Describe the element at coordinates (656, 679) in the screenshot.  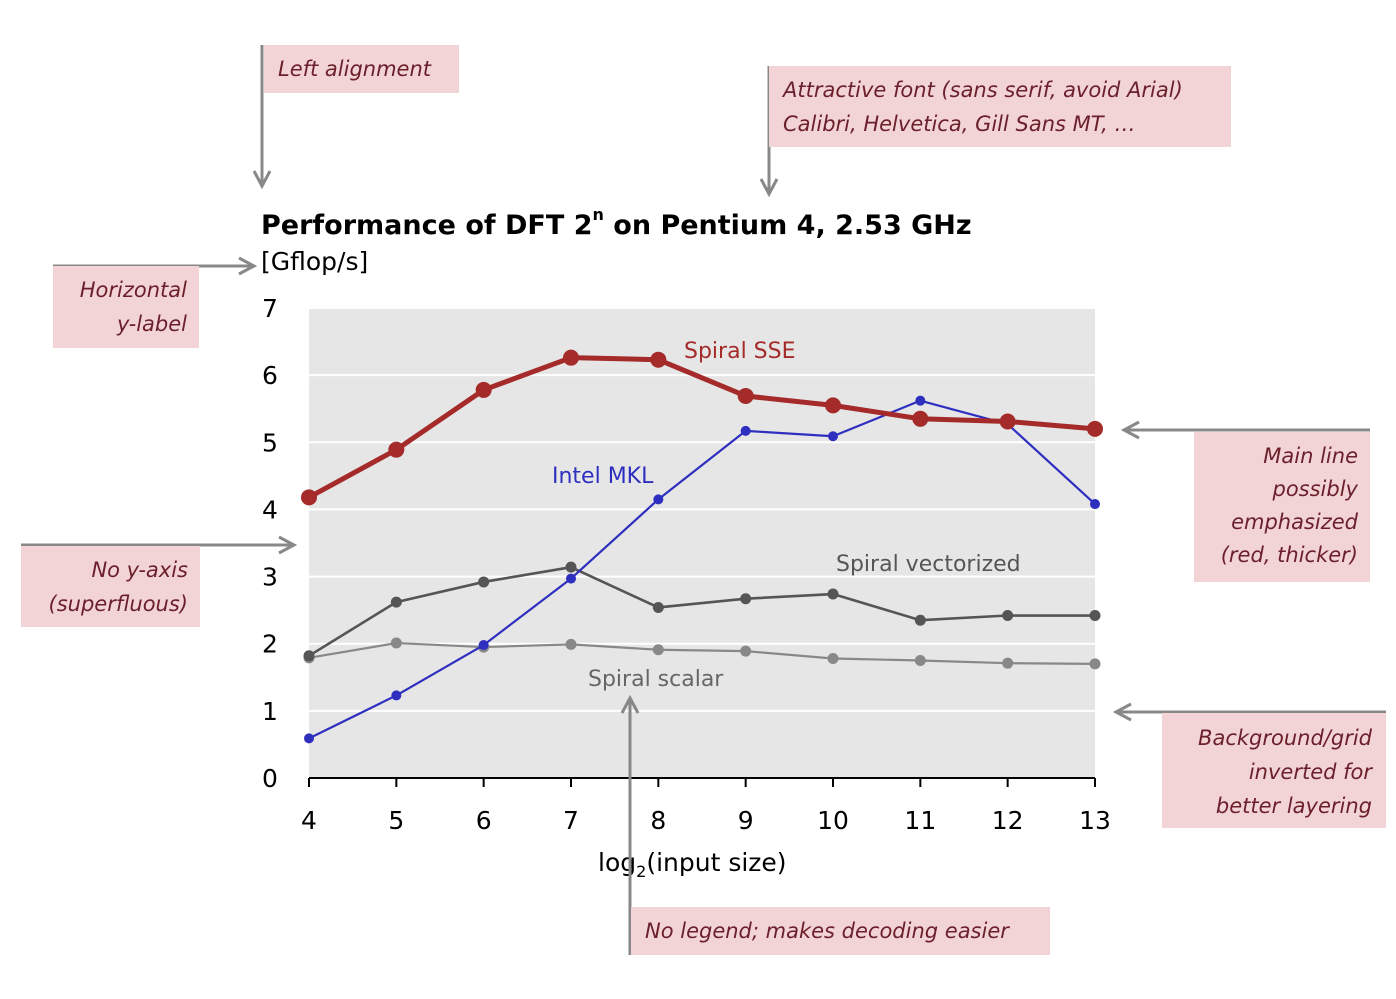
I see `series-label: Spiral scalar` at that location.